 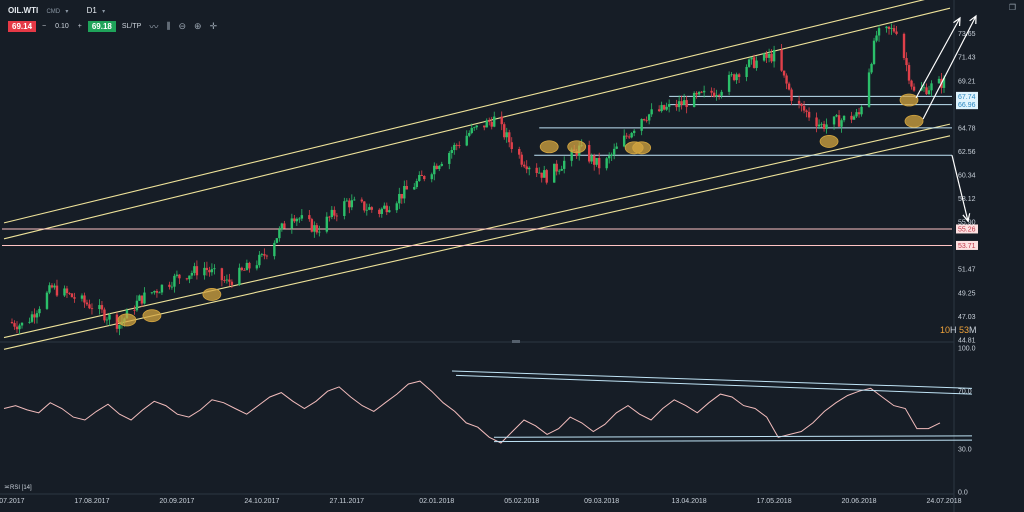 What do you see at coordinates (957, 21) in the screenshot?
I see `arrow-head` at bounding box center [957, 21].